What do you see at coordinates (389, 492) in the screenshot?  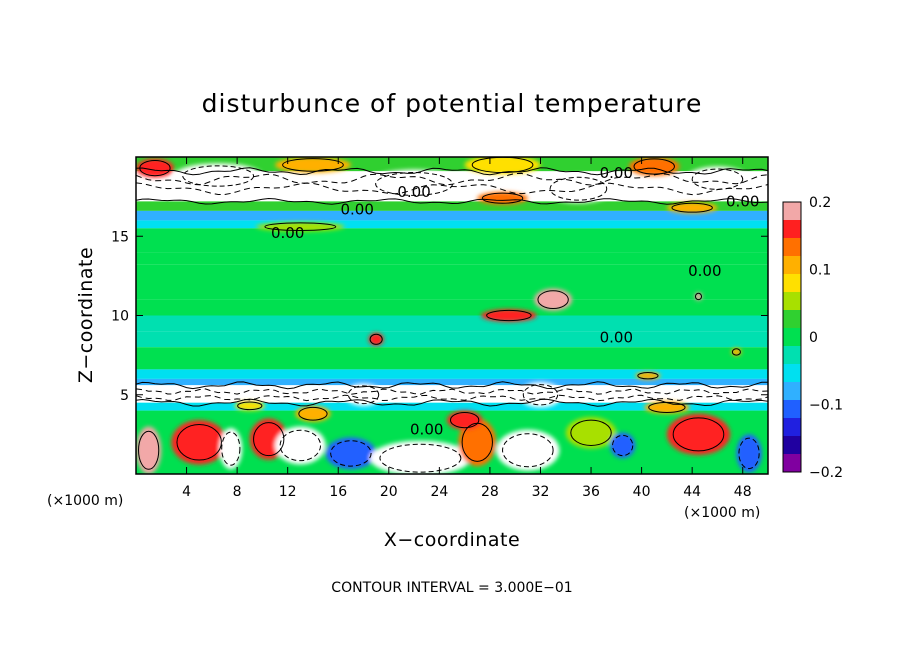 I see `x-tick-label-4: 20` at bounding box center [389, 492].